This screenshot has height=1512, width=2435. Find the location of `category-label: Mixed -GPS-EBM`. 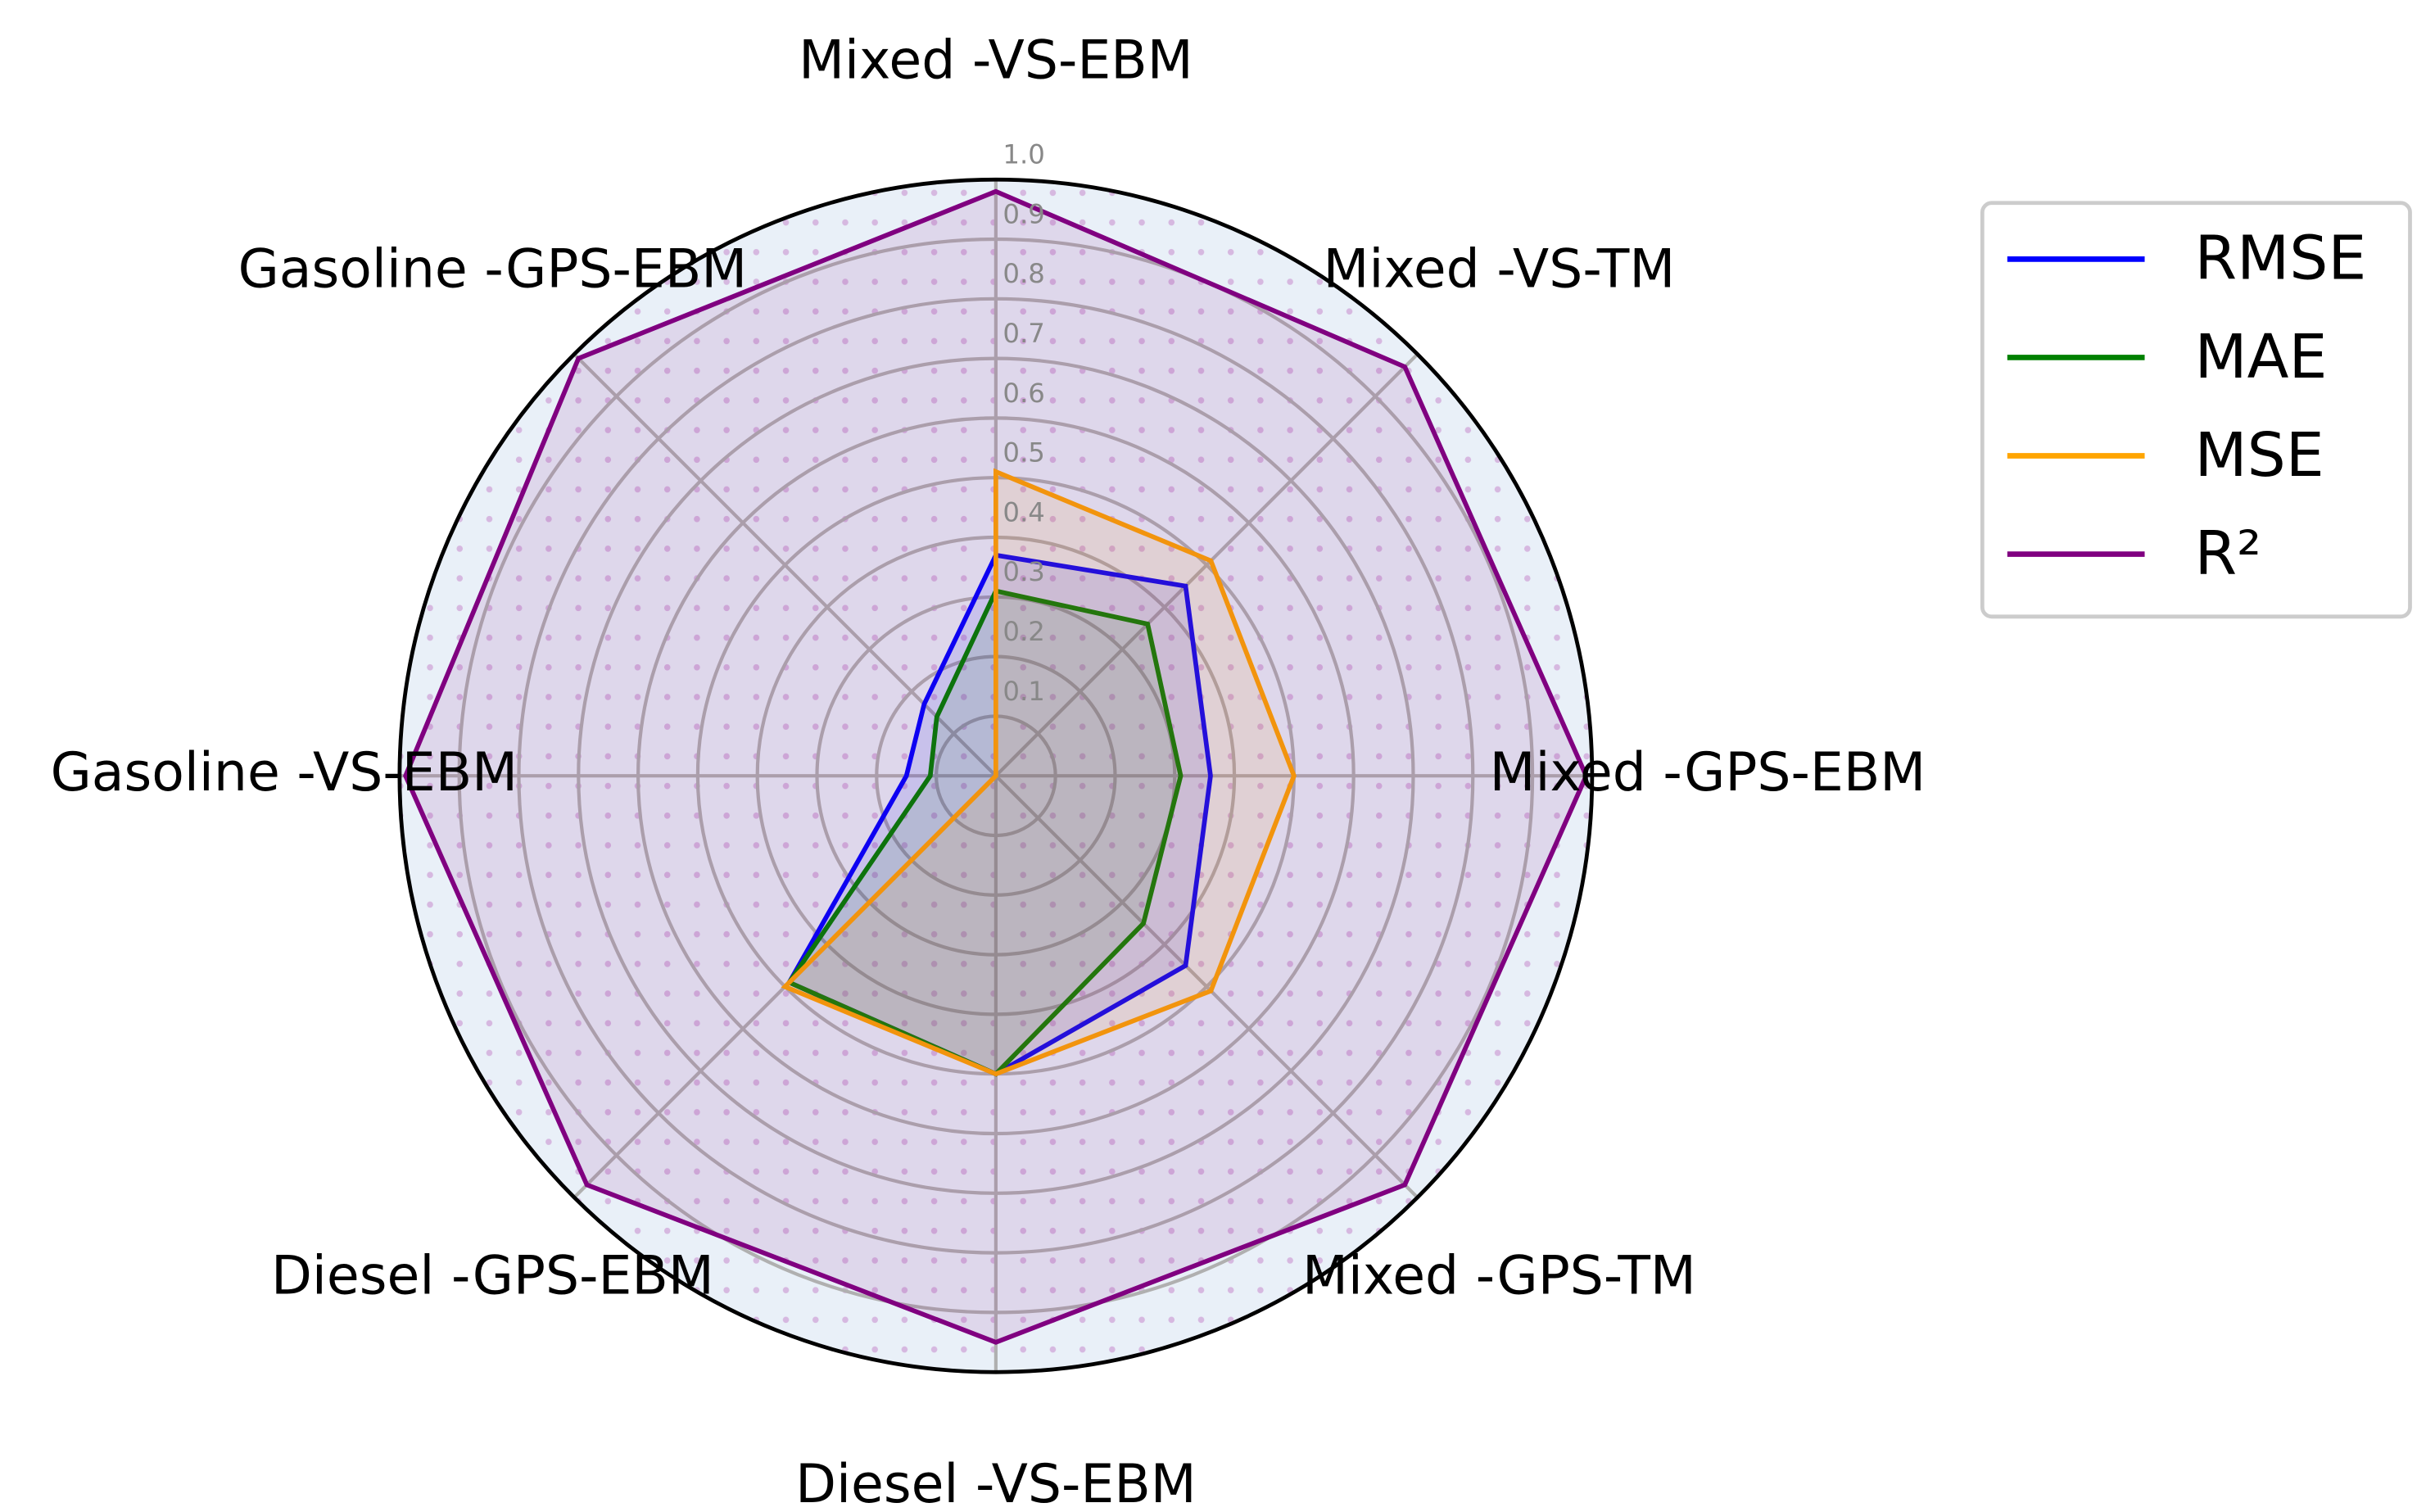

category-label: Mixed -GPS-EBM is located at coordinates (1708, 773).